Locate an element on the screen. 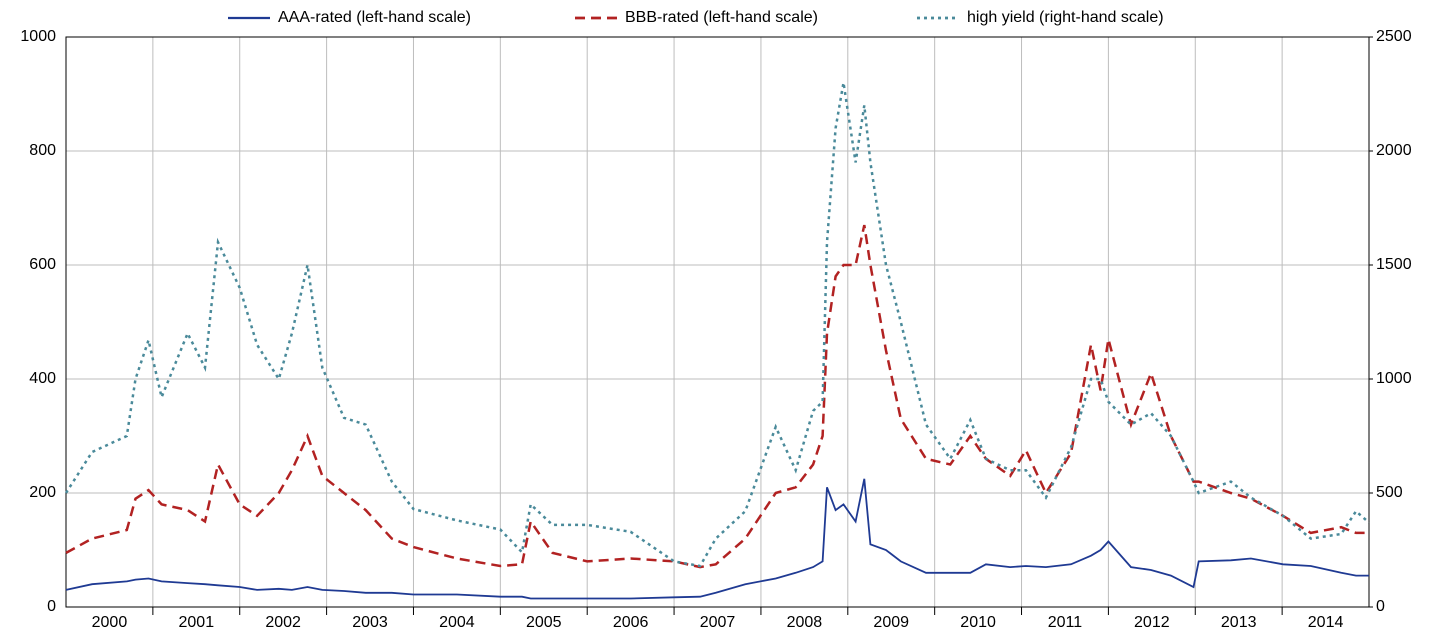 The image size is (1442, 635). y-tick-label: 0 is located at coordinates (51, 606).